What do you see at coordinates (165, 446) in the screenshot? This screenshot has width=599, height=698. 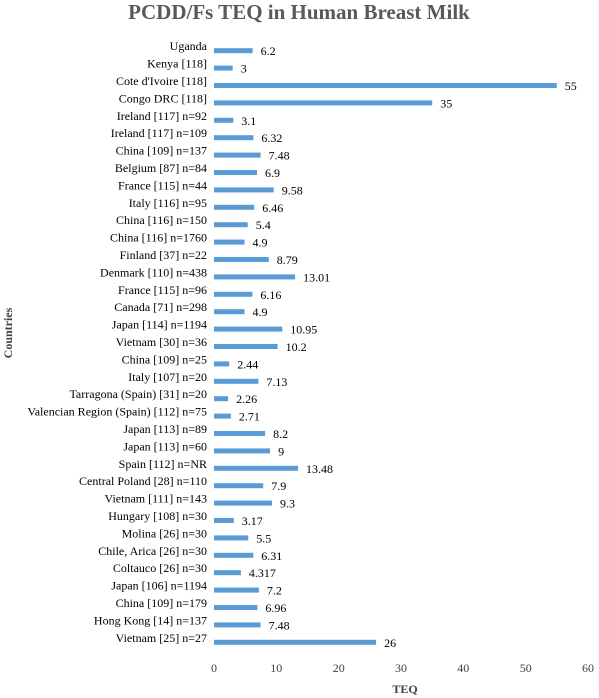 I see `category-label: Japan [113] n=60` at bounding box center [165, 446].